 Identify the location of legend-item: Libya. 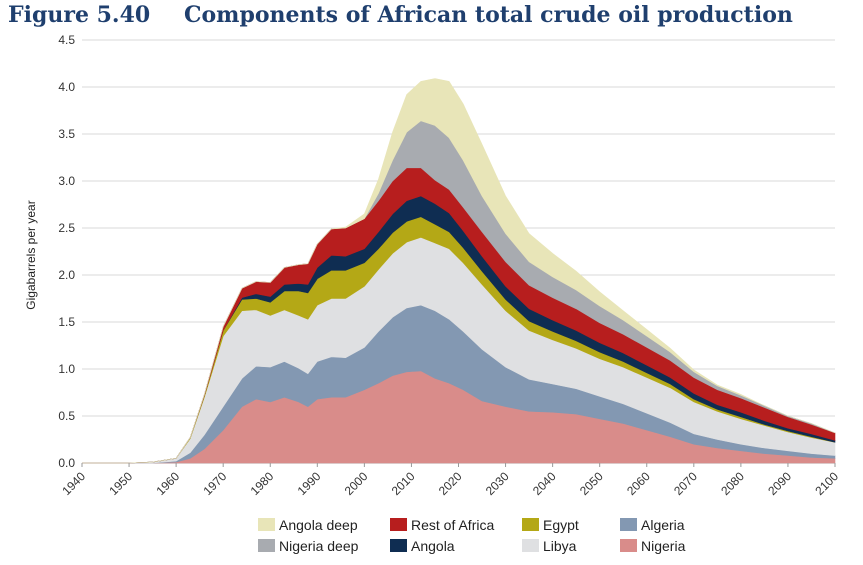
(571, 545).